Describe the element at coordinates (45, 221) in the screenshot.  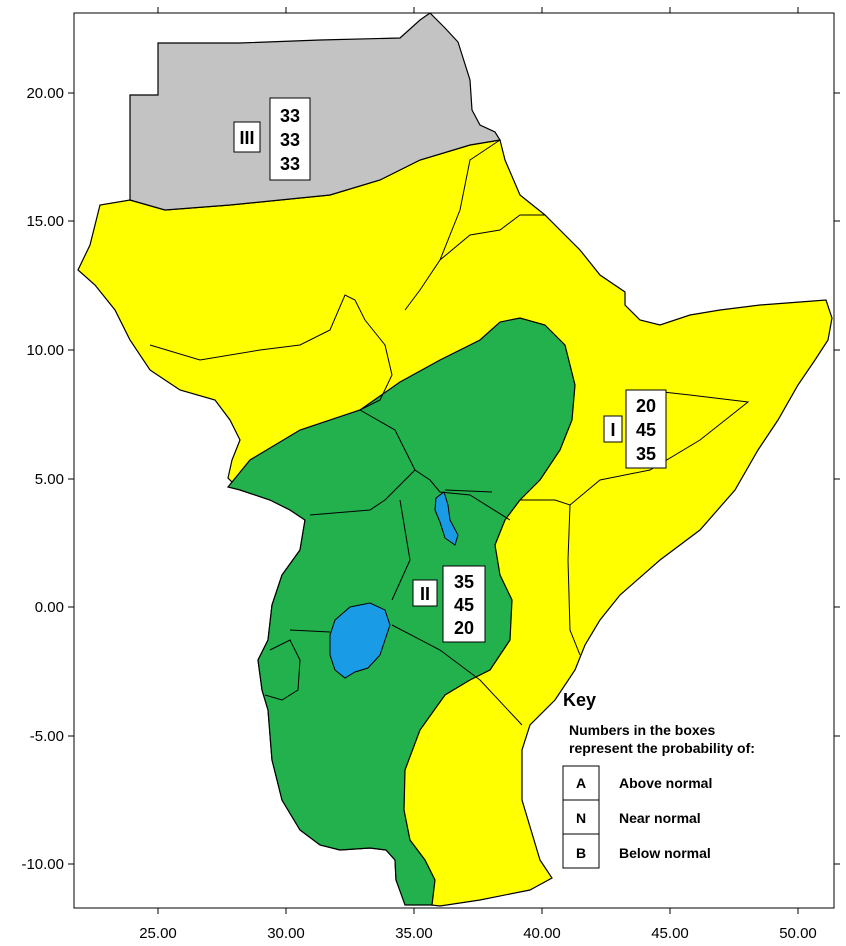
I see `y-tick-label: 15.00` at that location.